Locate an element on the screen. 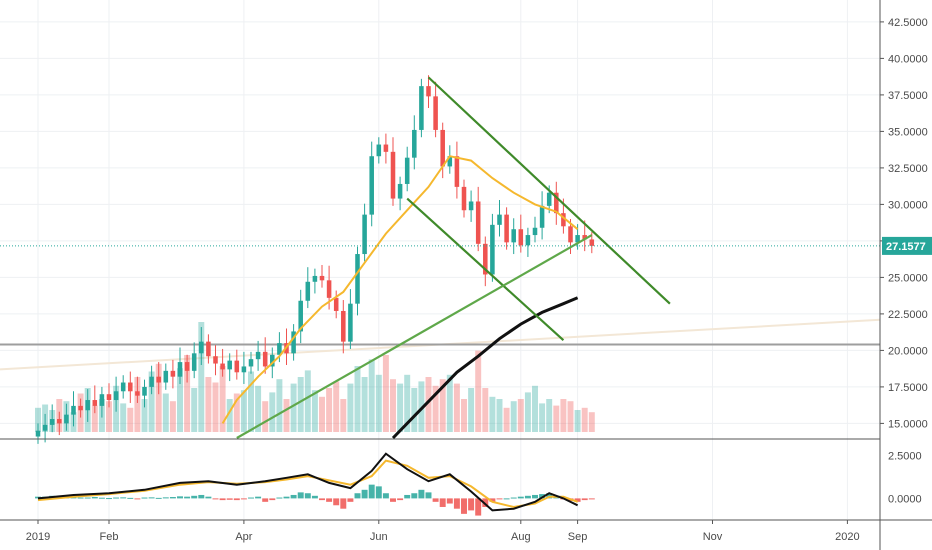 This screenshot has height=550, width=932. price-tick-label-0: 15.0000 is located at coordinates (908, 424).